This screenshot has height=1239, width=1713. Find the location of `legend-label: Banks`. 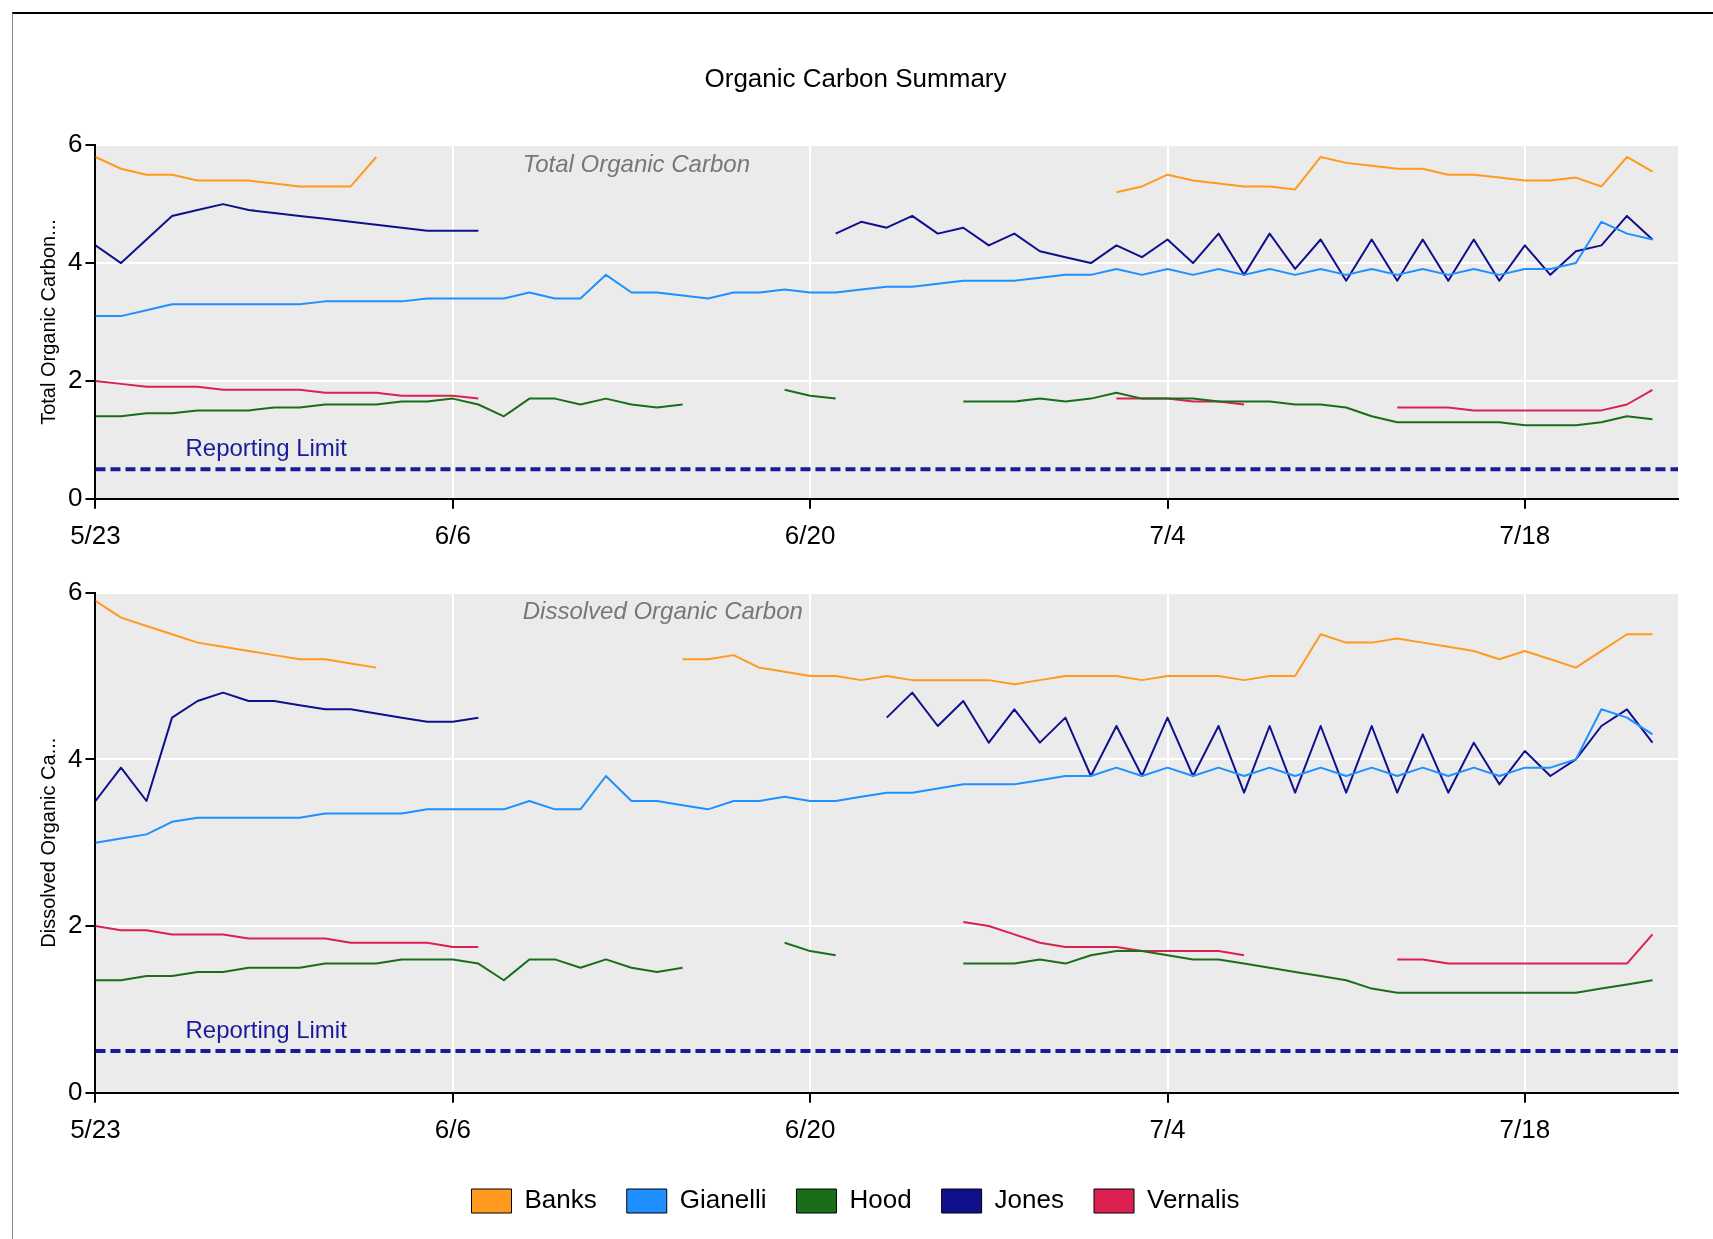

legend-label: Banks is located at coordinates (560, 1199).